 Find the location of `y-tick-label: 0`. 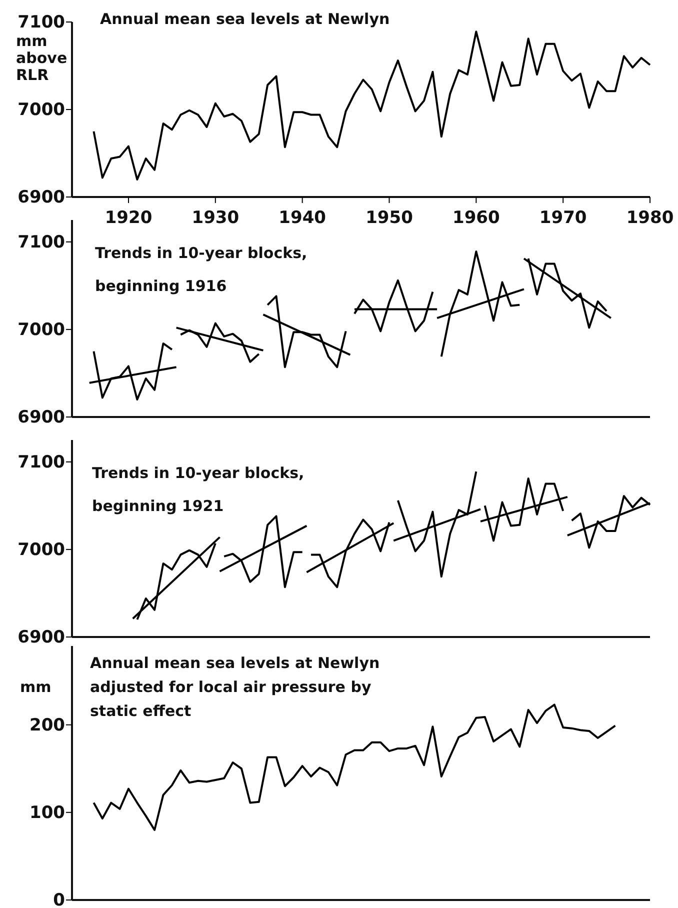

y-tick-label: 0 is located at coordinates (59, 899).